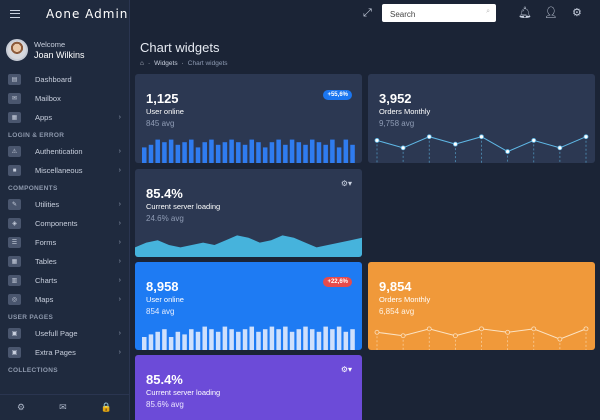 The width and height of the screenshot is (600, 420). Describe the element at coordinates (488, 11) in the screenshot. I see `search-icon: ⌕` at that location.